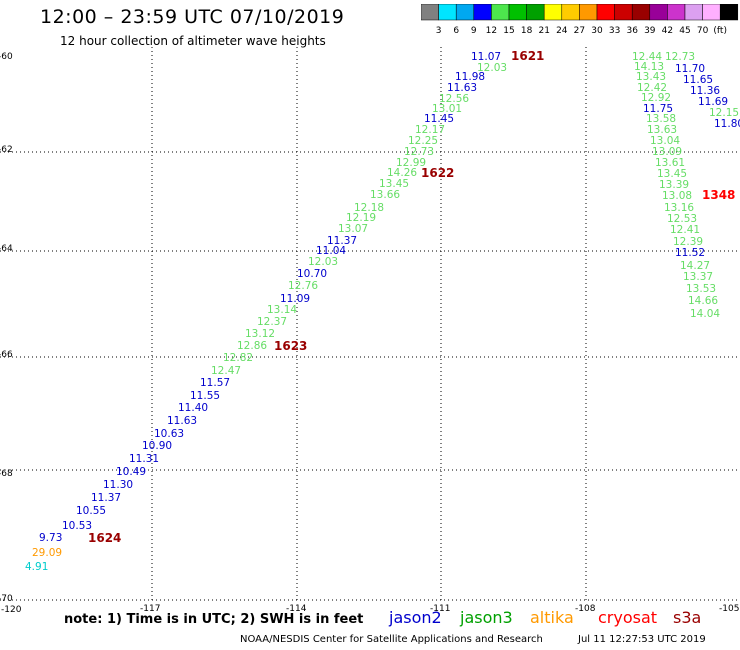  Describe the element at coordinates (226, 371) in the screenshot. I see `wave-height-label: 12.47` at that location.